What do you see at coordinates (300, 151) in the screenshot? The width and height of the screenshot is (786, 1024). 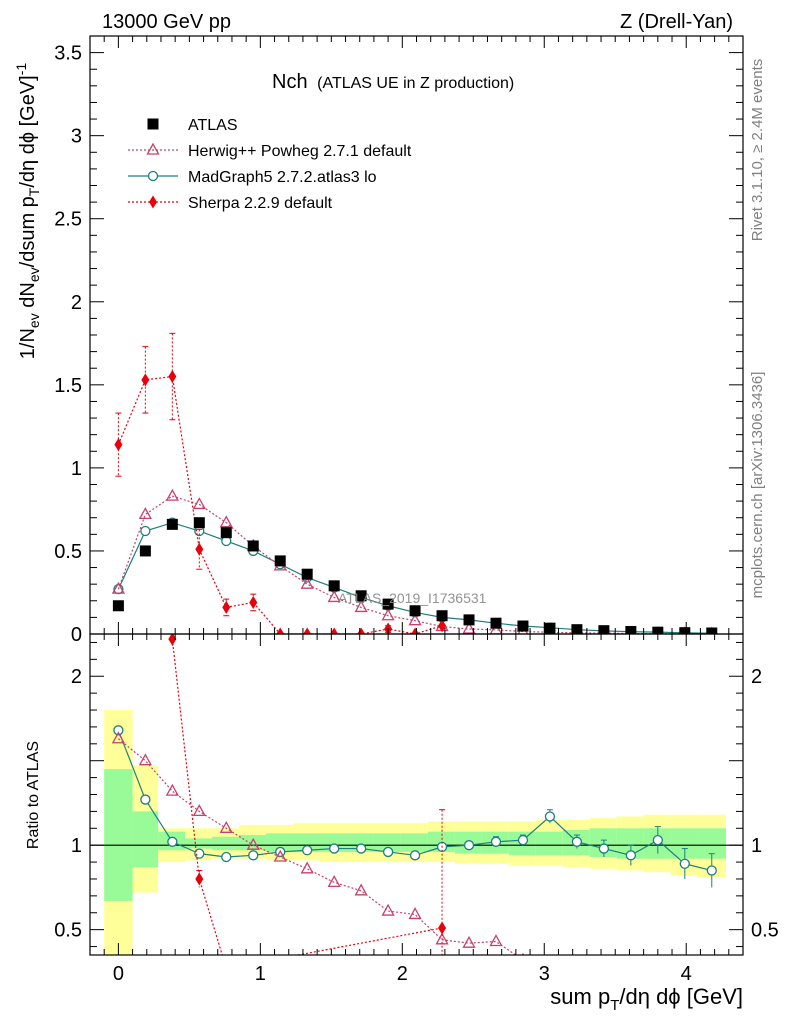 I see `legend-label-herwig: Herwig++ Powheg 2.7.1 default` at bounding box center [300, 151].